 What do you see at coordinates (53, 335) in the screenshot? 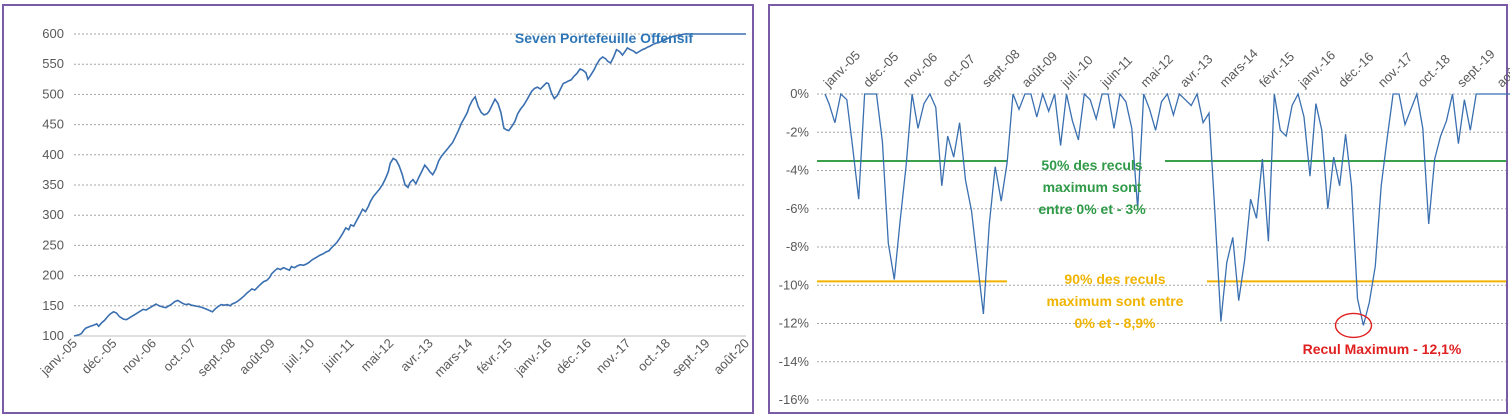
I see `y-tick-label: 100` at bounding box center [53, 335].